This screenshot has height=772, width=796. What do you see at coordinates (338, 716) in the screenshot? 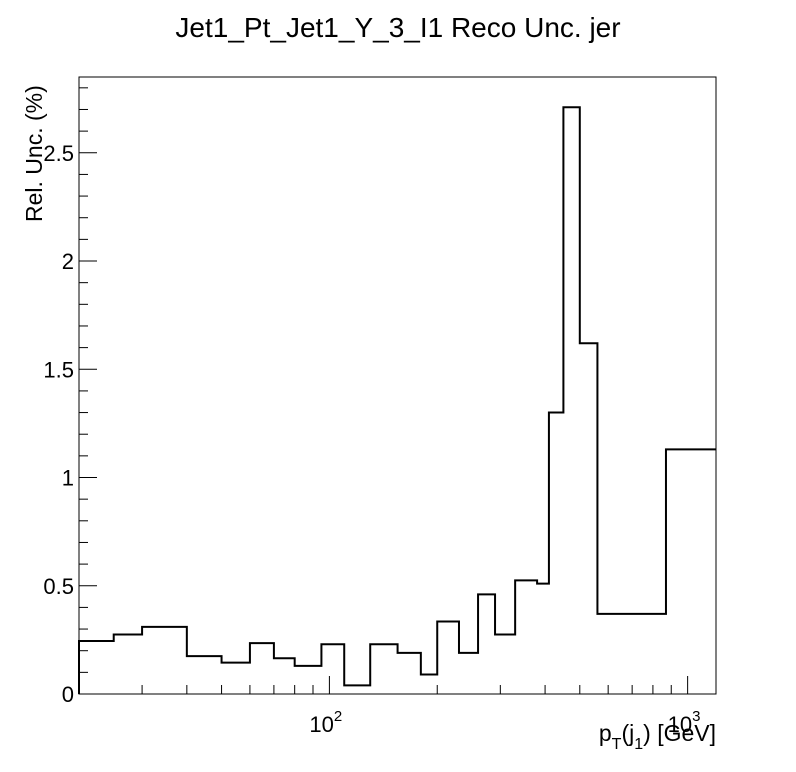
I see `x-tick-label-exponent: 2` at bounding box center [338, 716].